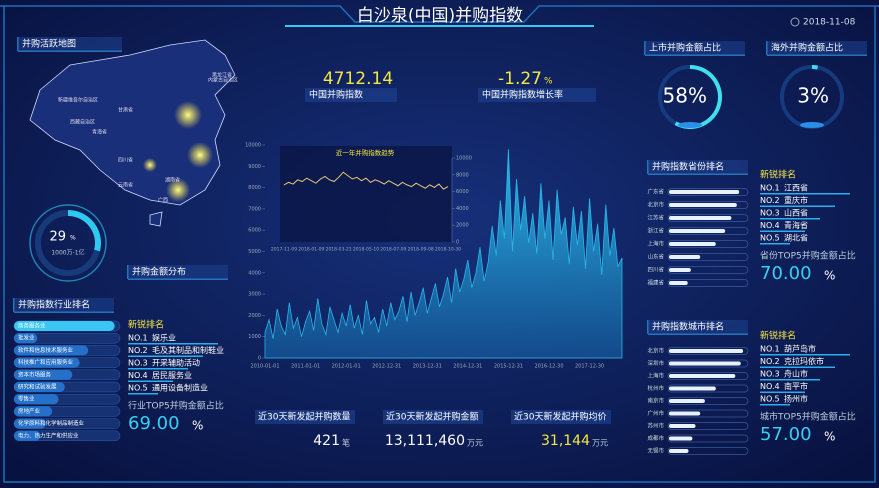 The width and height of the screenshot is (879, 488). I want to click on x-tick-label: 2014-12-31, so click(467, 367).